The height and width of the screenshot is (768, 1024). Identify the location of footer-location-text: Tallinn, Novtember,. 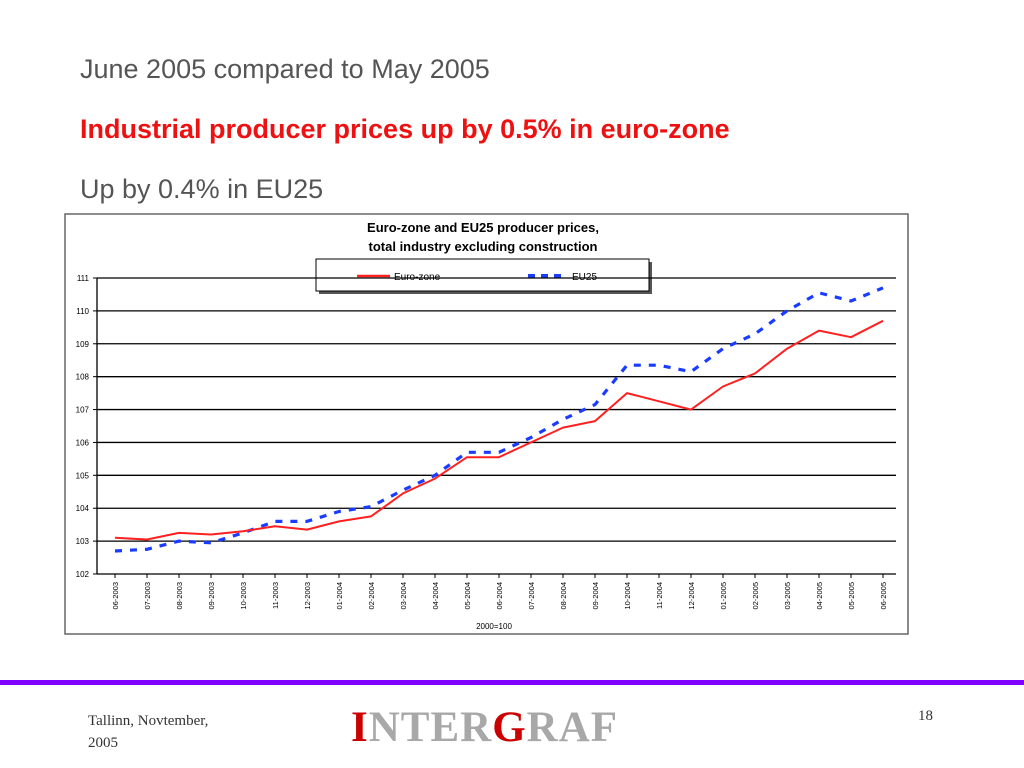
(148, 721).